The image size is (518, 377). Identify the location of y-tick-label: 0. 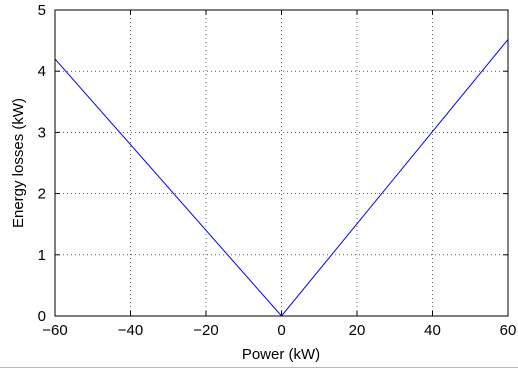
(42, 316).